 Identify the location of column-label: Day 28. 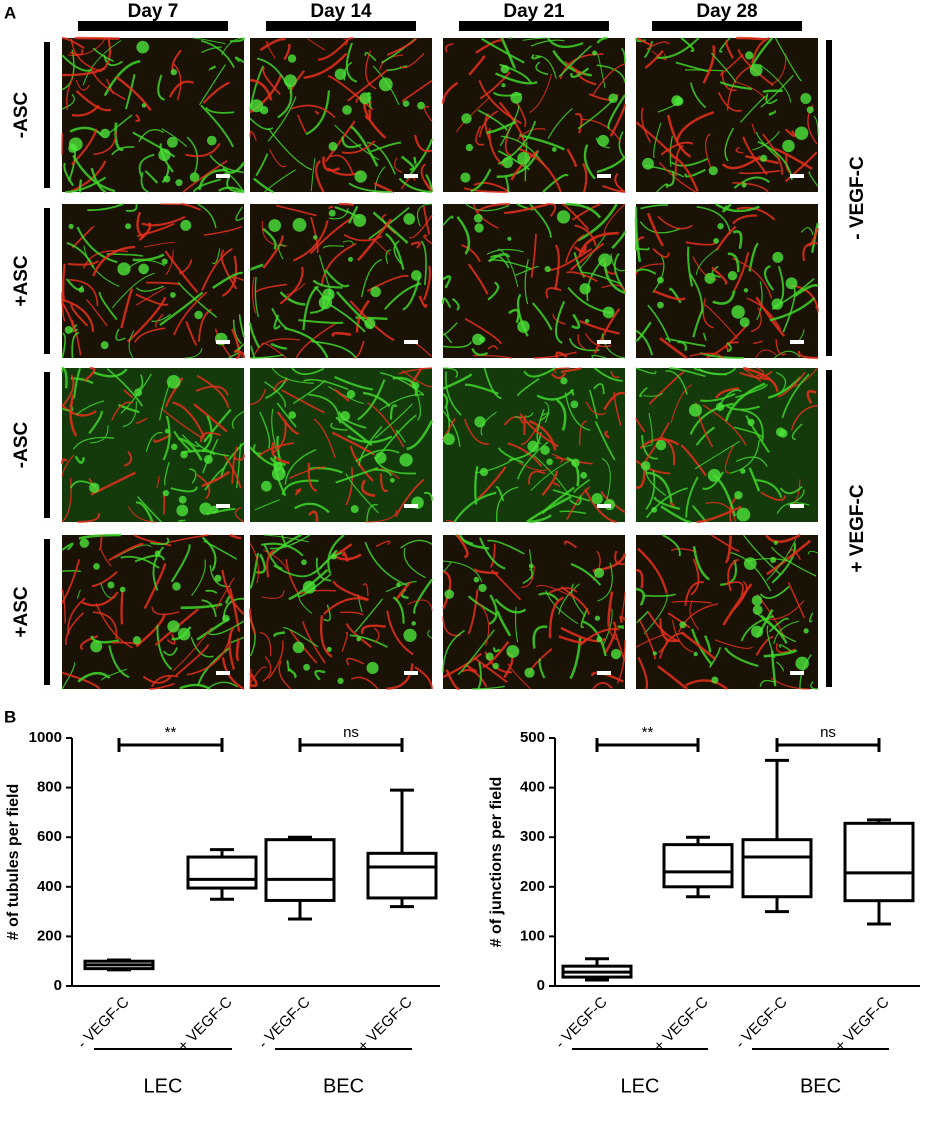
(726, 11).